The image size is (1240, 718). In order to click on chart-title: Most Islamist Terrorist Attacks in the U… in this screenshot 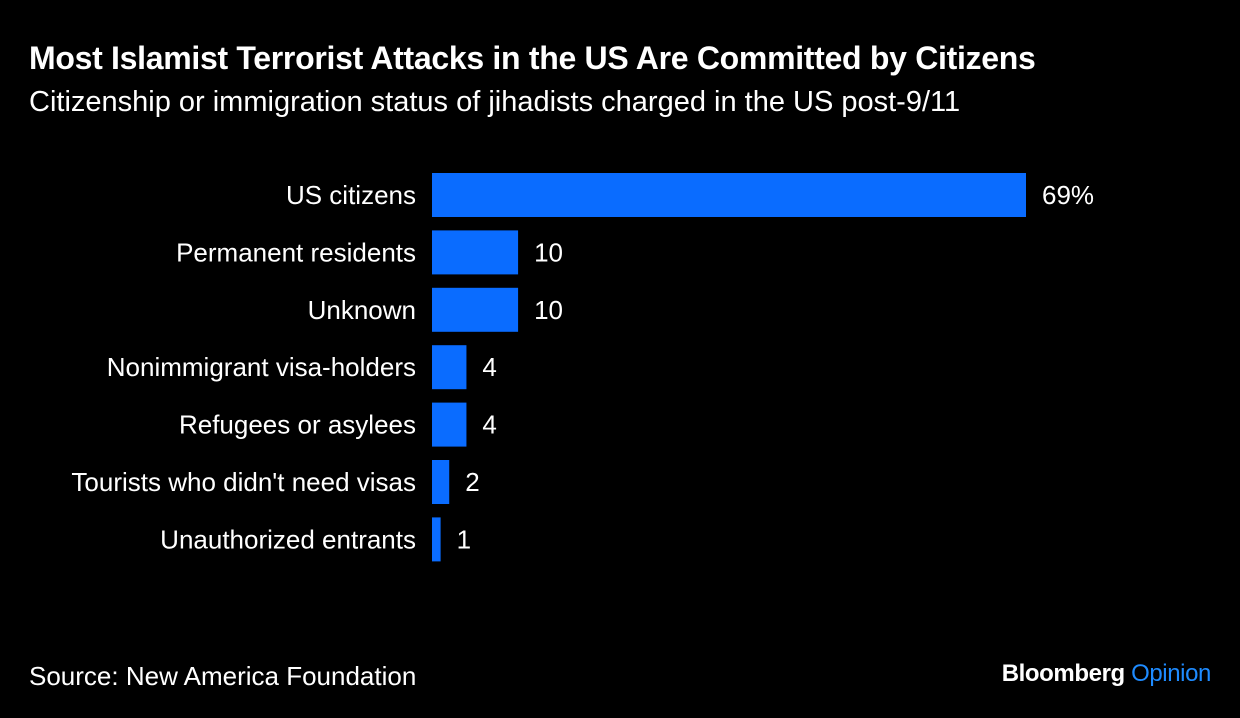, I will do `click(532, 58)`.